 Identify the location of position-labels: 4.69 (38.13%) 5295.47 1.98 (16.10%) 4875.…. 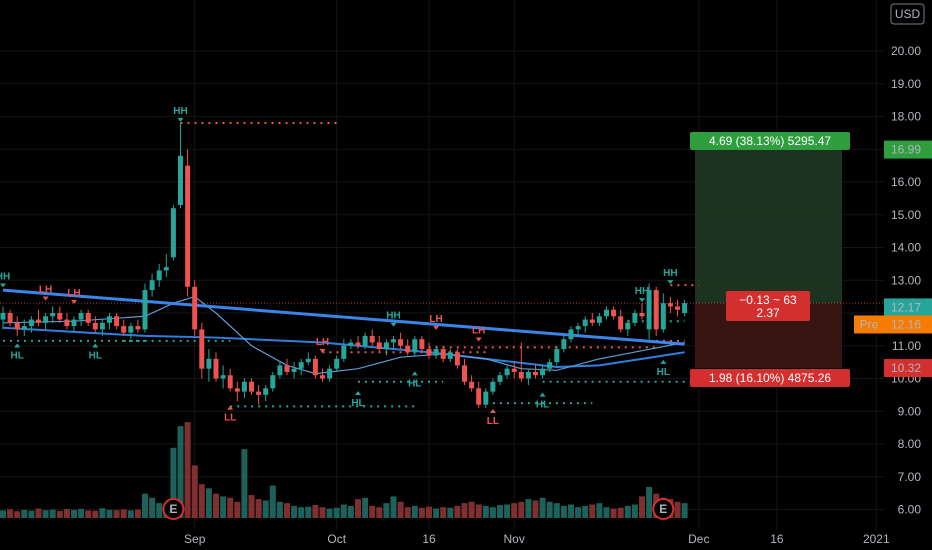
(770, 259).